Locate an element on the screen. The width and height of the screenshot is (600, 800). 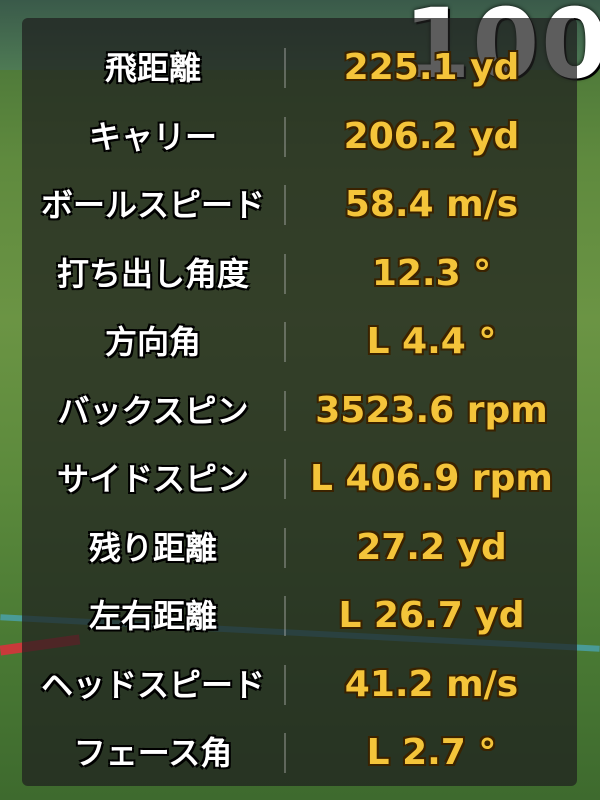
stat-row: 左右距離 L 26.7 yd is located at coordinates (299, 616).